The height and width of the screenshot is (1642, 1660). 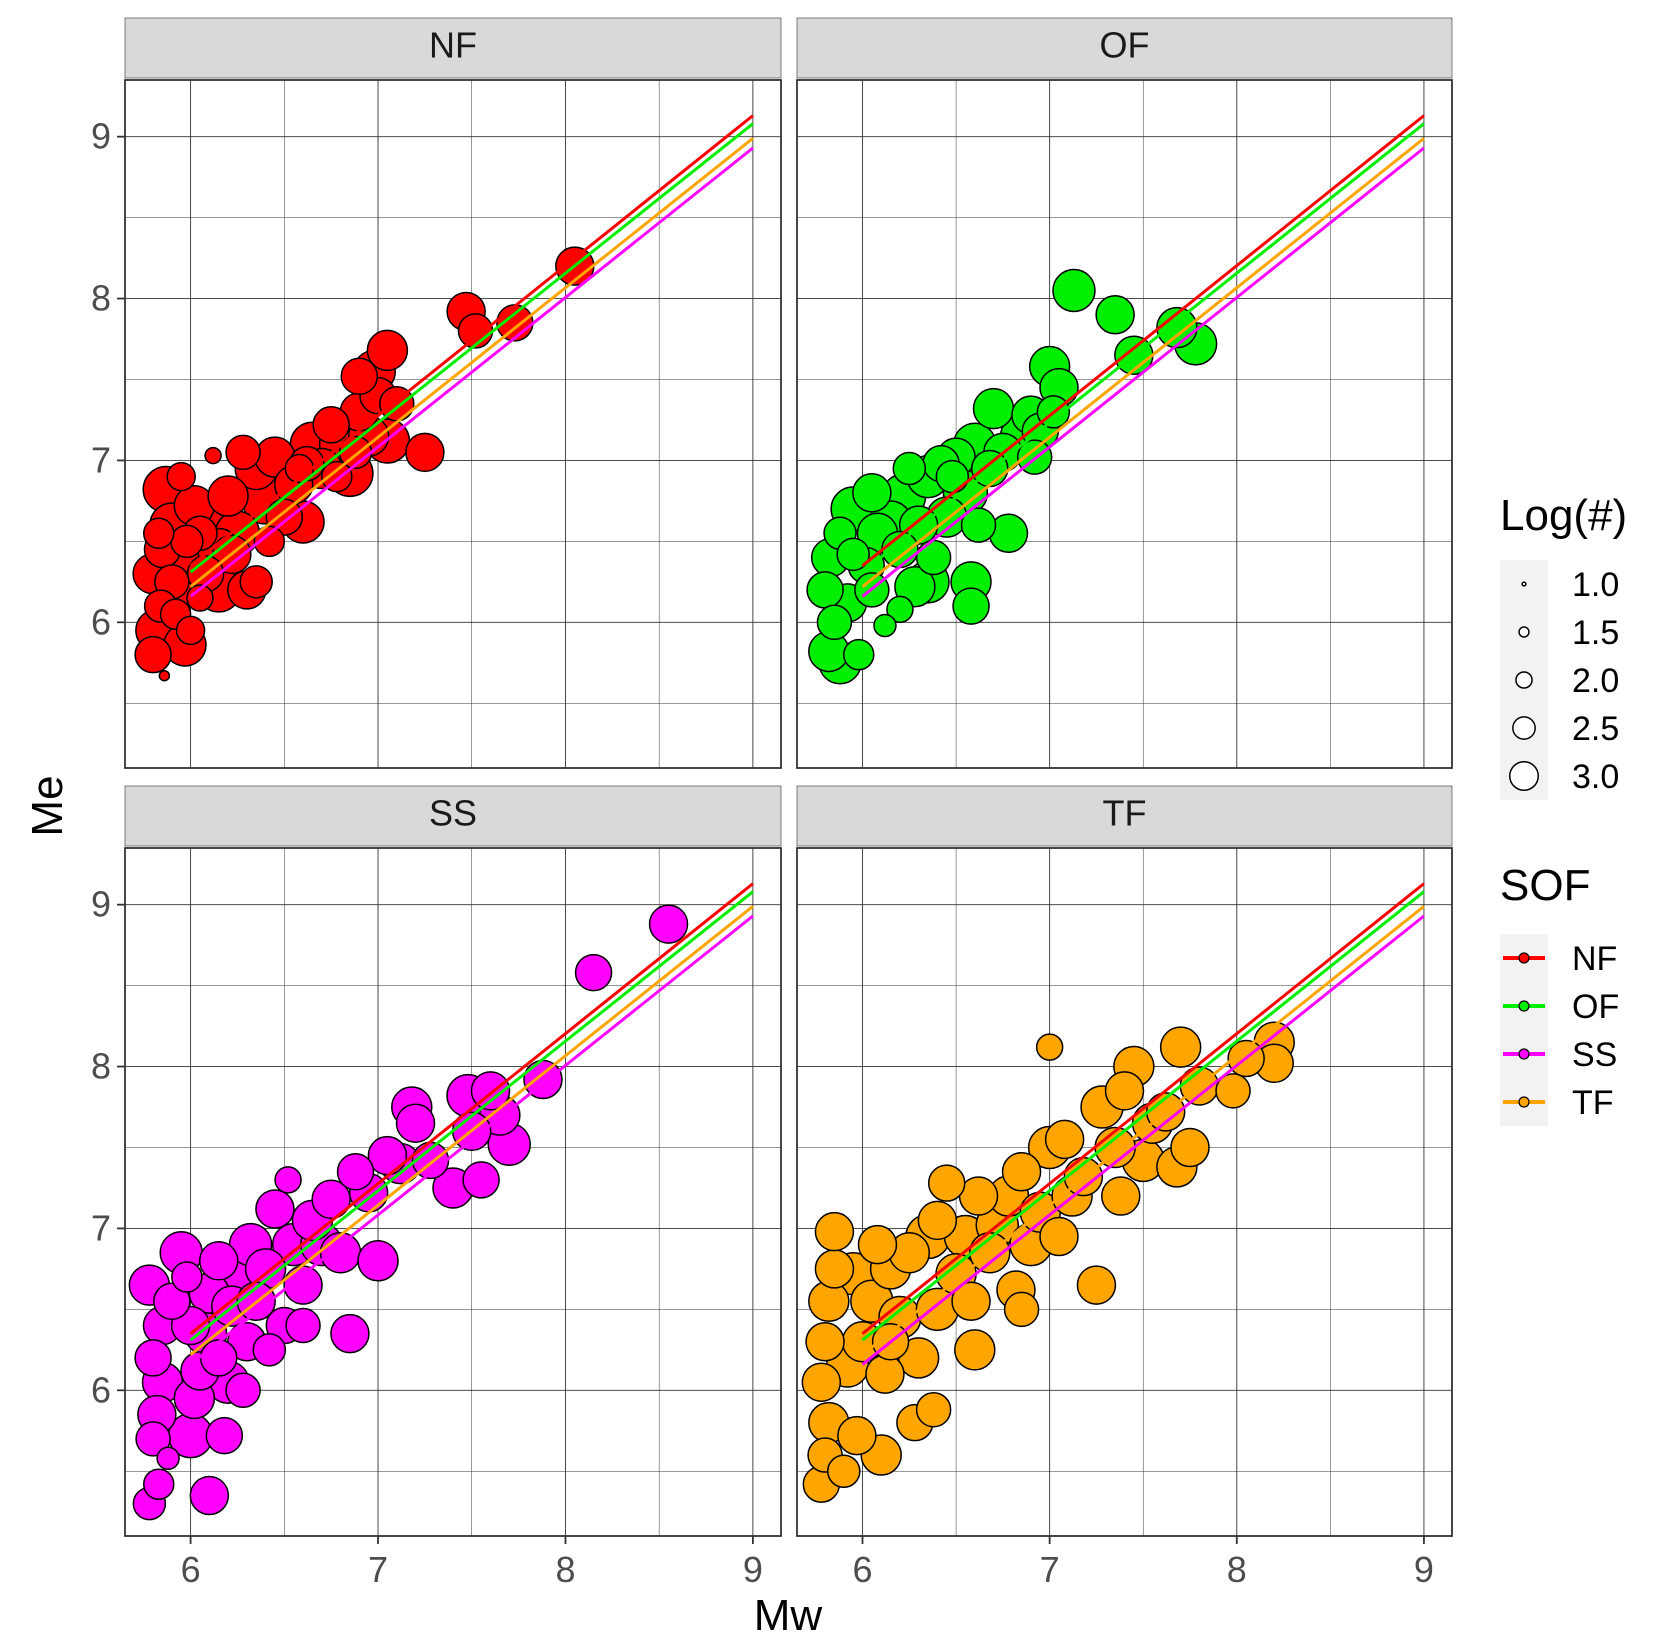 What do you see at coordinates (1559, 1030) in the screenshot?
I see `color-legend-keys: NF OF SS TF` at bounding box center [1559, 1030].